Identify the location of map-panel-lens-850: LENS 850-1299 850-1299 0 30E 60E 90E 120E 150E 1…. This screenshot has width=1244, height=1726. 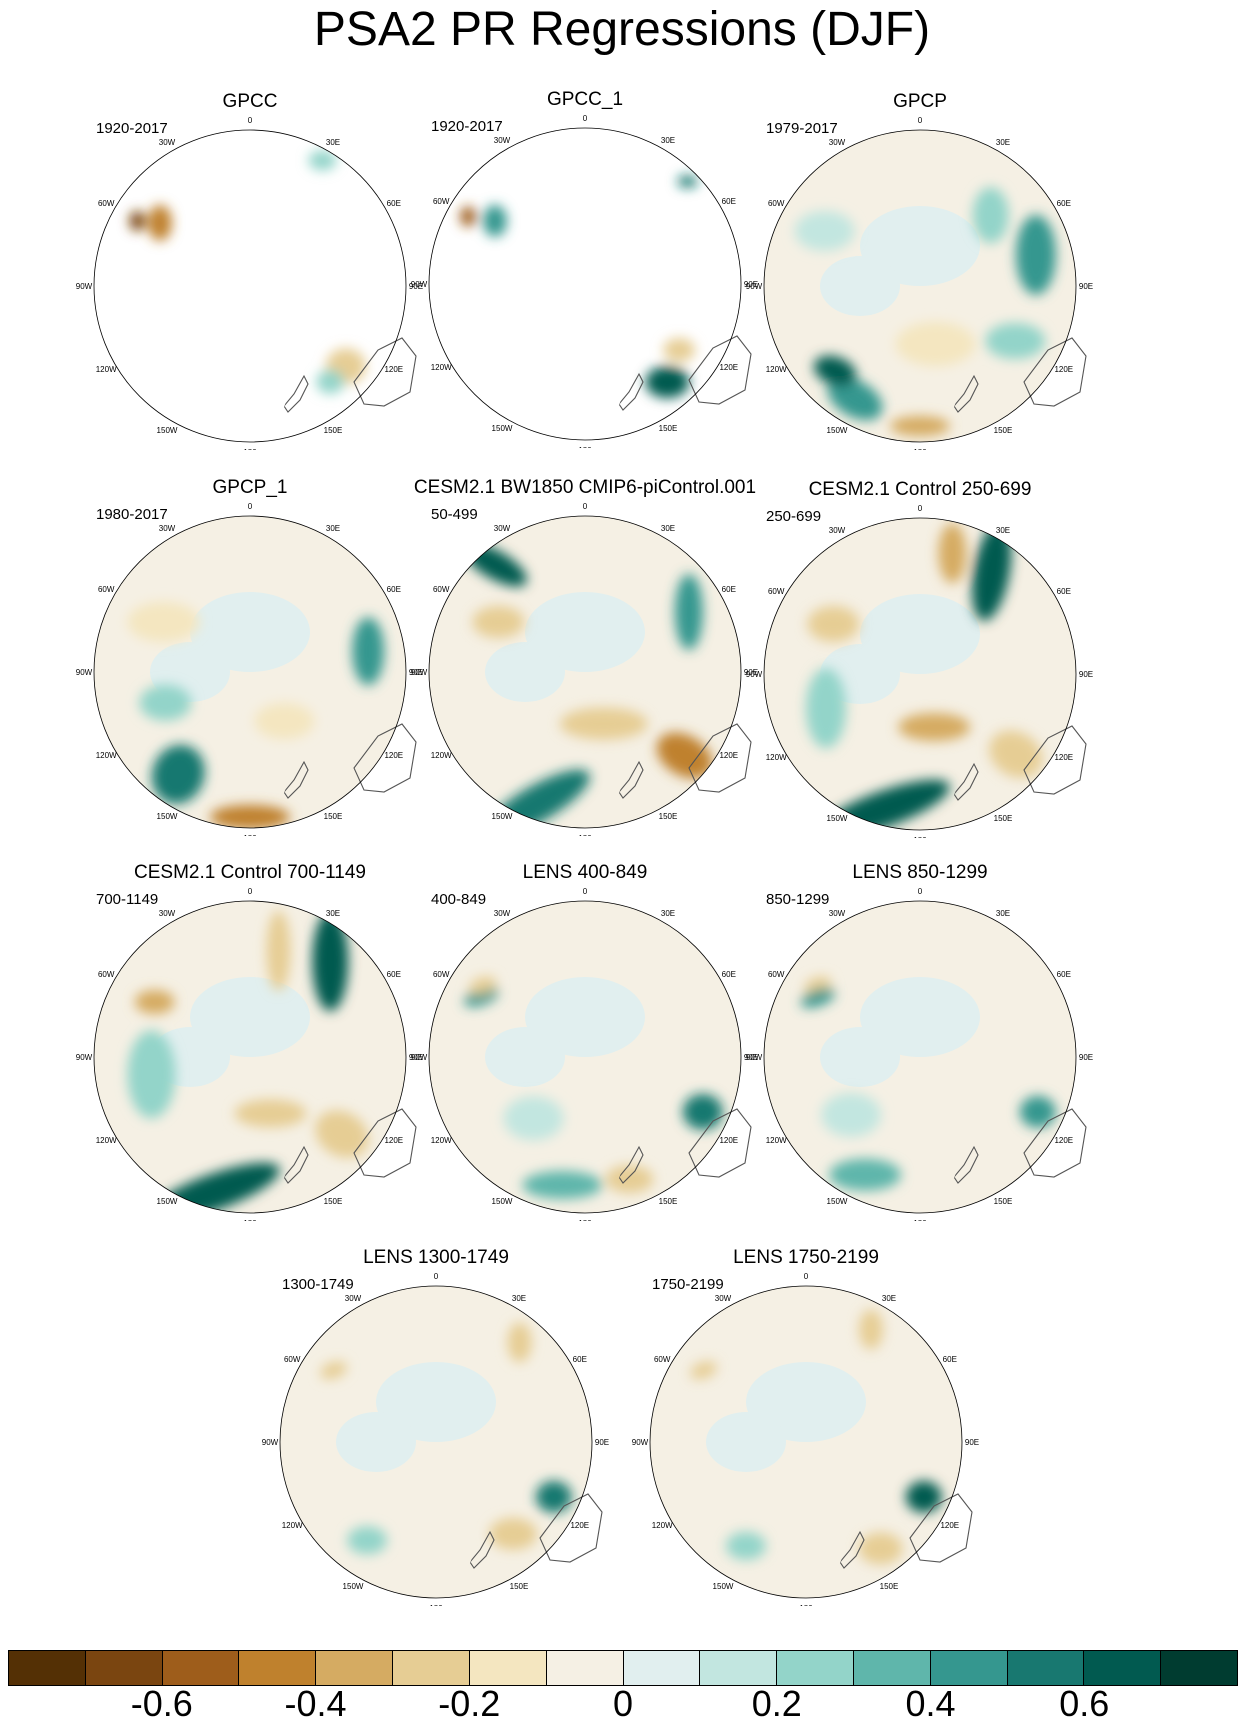
(920, 1051).